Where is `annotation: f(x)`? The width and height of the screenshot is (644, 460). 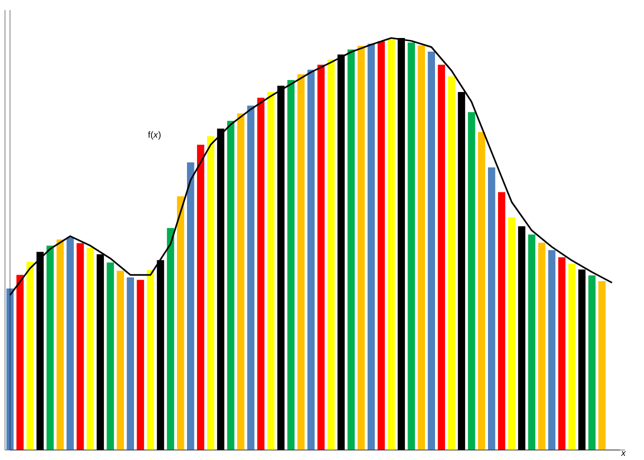 annotation: f(x) is located at coordinates (154, 135).